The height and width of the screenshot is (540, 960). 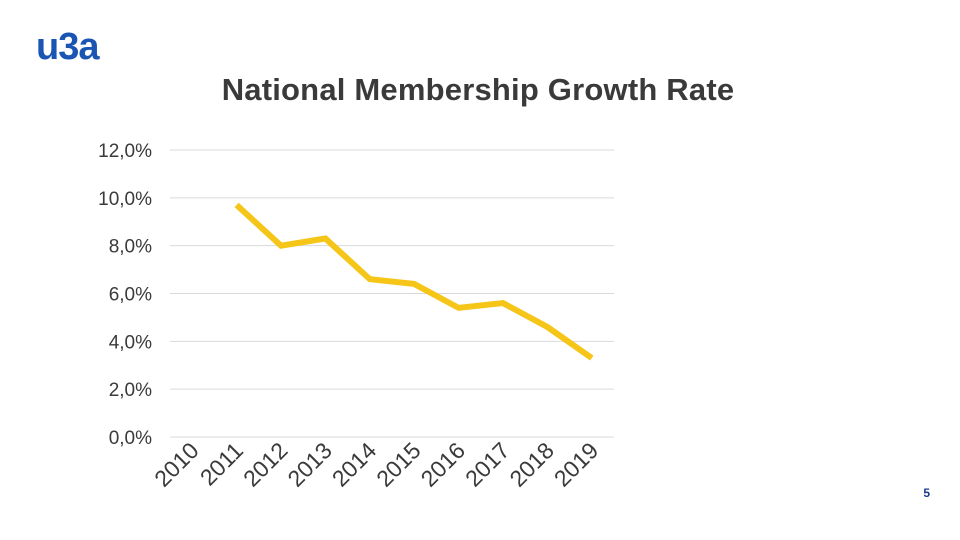 What do you see at coordinates (443, 464) in the screenshot?
I see `x-tick-label: 2016` at bounding box center [443, 464].